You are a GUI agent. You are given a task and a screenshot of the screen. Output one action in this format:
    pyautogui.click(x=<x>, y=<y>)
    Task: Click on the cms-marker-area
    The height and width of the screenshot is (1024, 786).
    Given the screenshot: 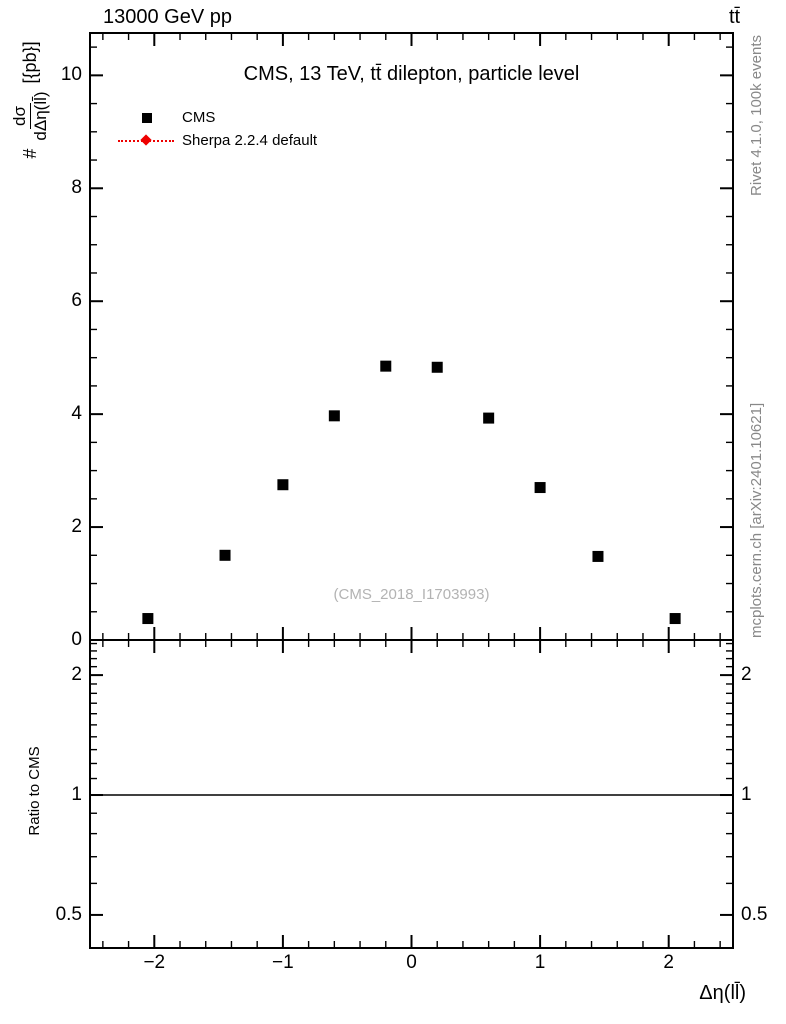 What is the action you would take?
    pyautogui.click(x=146, y=117)
    